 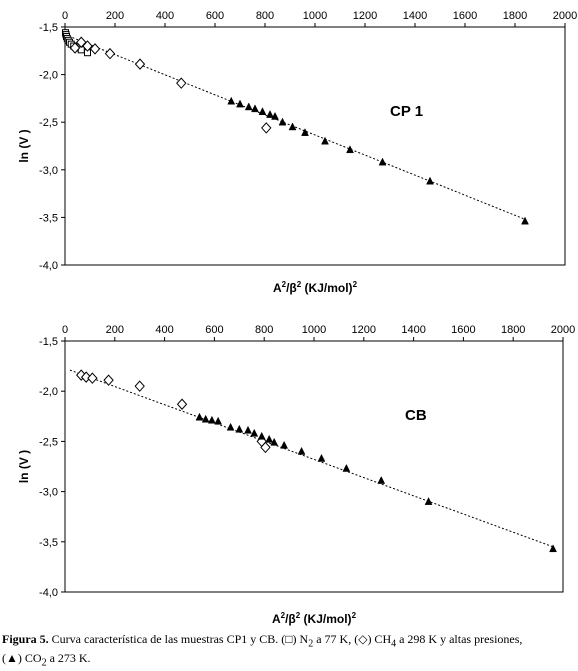 I want to click on c0-x-tick-label: 1200, so click(x=365, y=16).